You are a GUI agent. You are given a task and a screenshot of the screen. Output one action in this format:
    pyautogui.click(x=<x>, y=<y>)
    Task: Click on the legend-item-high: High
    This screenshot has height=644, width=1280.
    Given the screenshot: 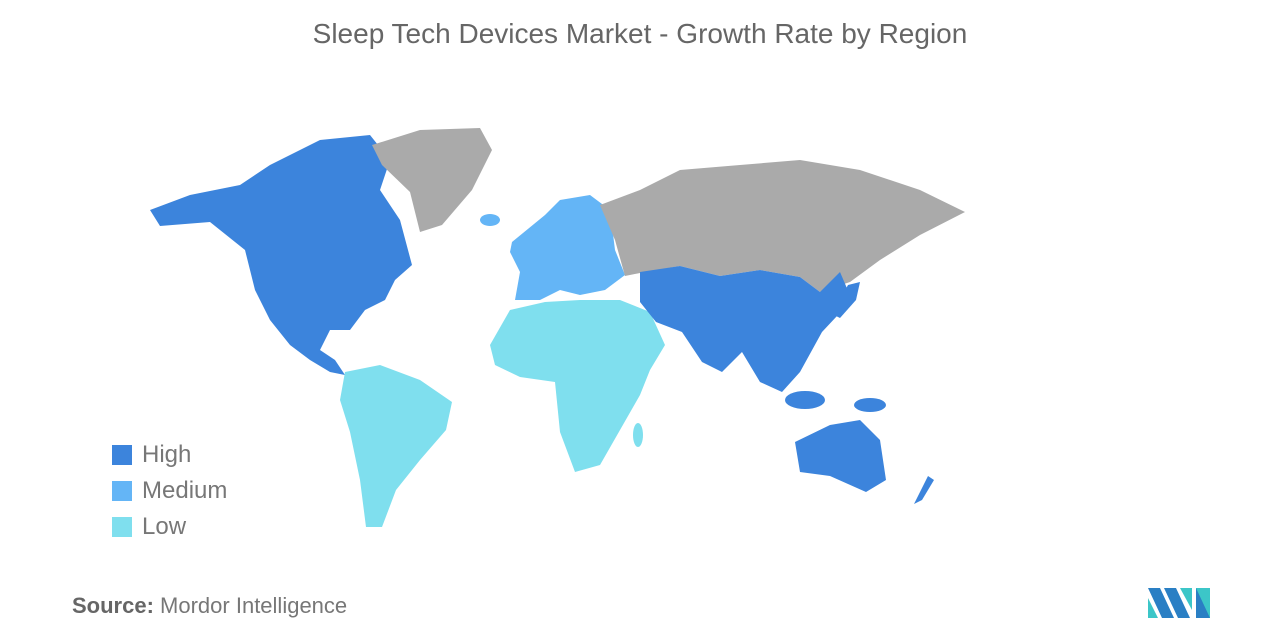 What is the action you would take?
    pyautogui.click(x=169, y=455)
    